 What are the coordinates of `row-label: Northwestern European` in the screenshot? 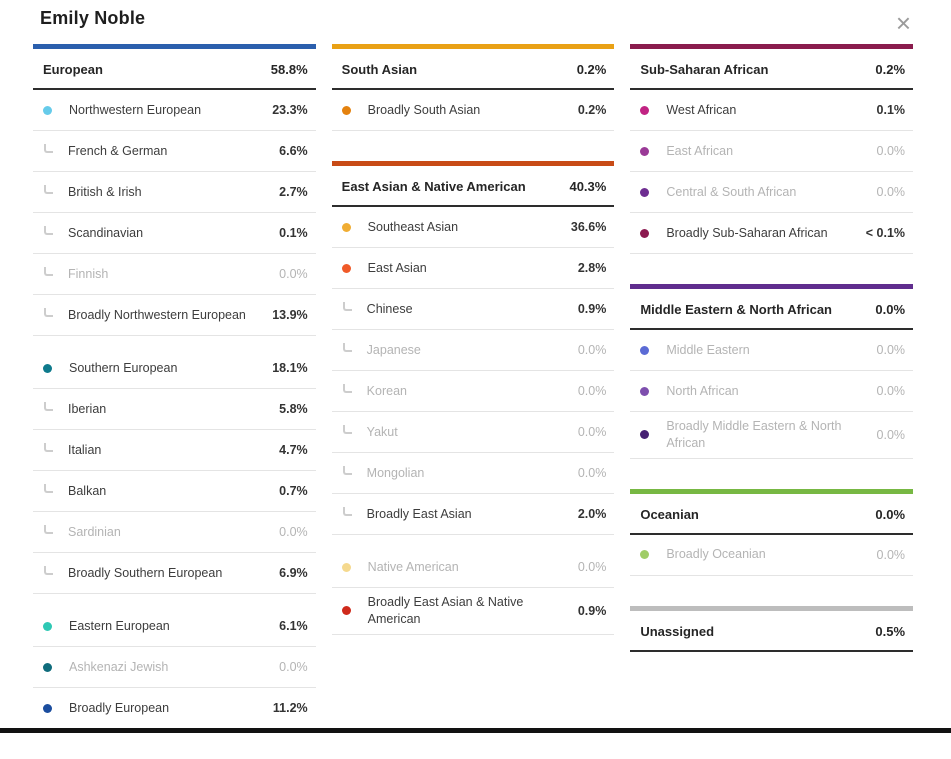 It's located at (135, 109).